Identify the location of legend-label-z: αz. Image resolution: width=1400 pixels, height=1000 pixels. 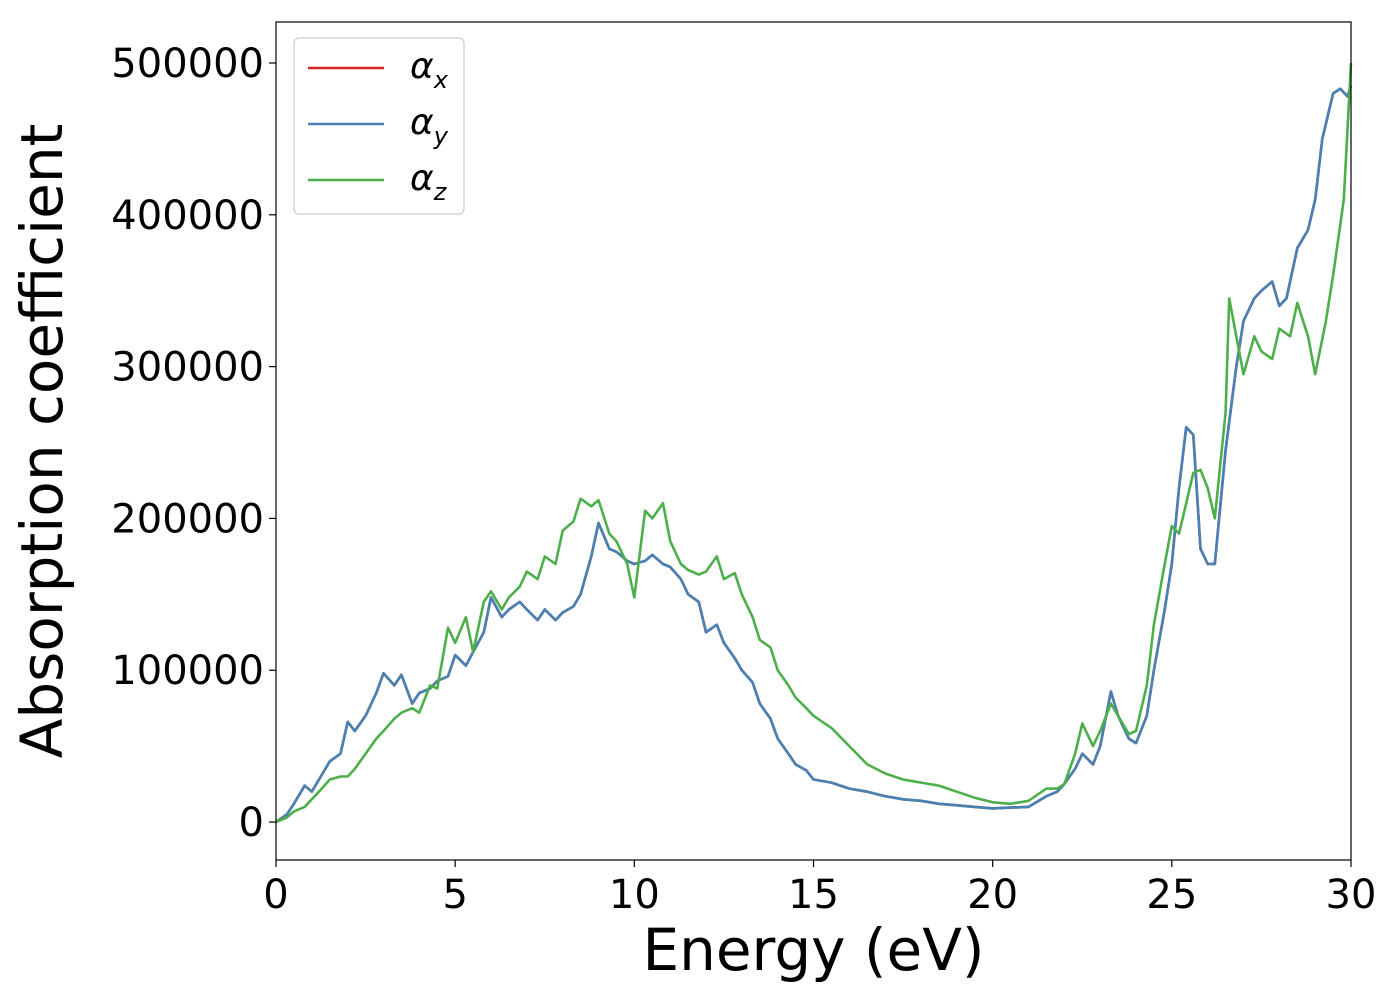
(429, 182).